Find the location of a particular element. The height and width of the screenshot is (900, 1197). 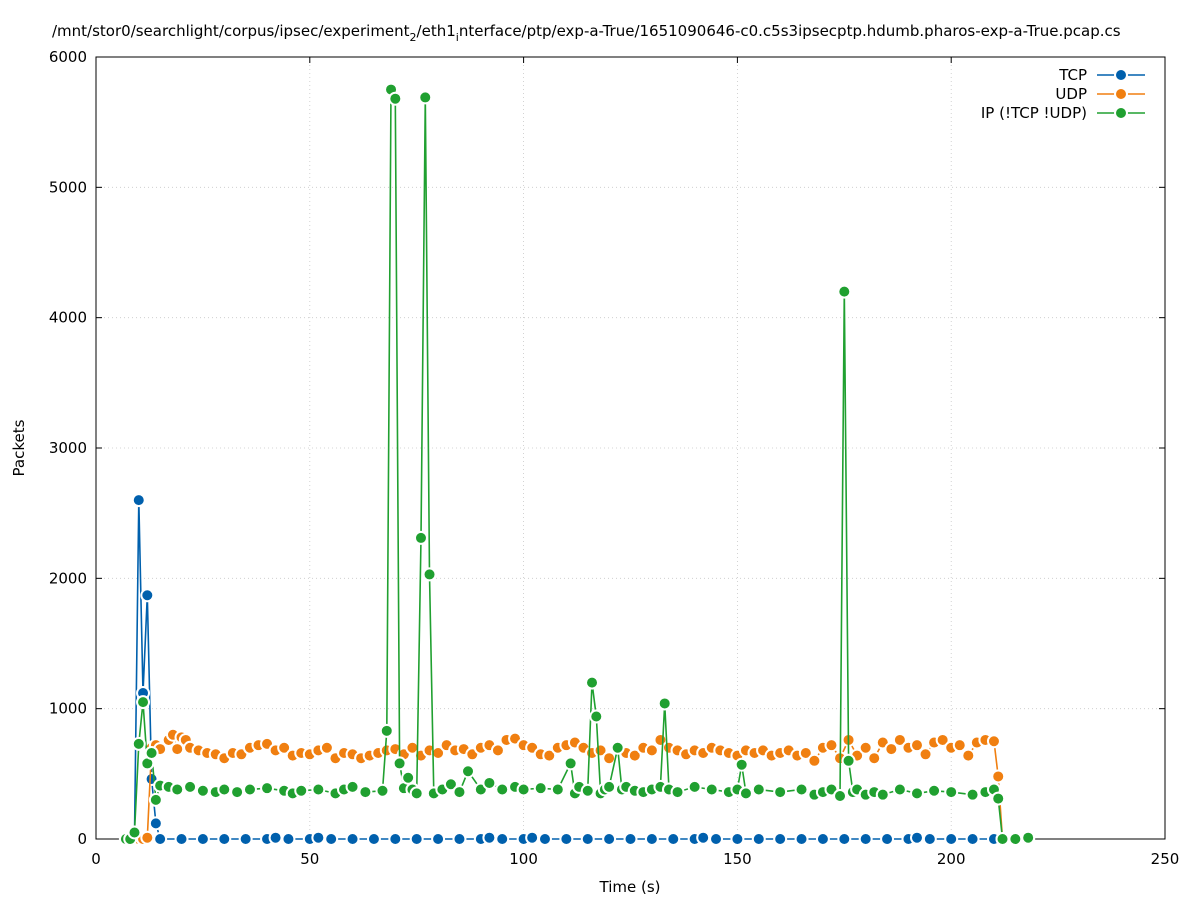

legend-marker-ip-tcp-udp is located at coordinates (1121, 113).